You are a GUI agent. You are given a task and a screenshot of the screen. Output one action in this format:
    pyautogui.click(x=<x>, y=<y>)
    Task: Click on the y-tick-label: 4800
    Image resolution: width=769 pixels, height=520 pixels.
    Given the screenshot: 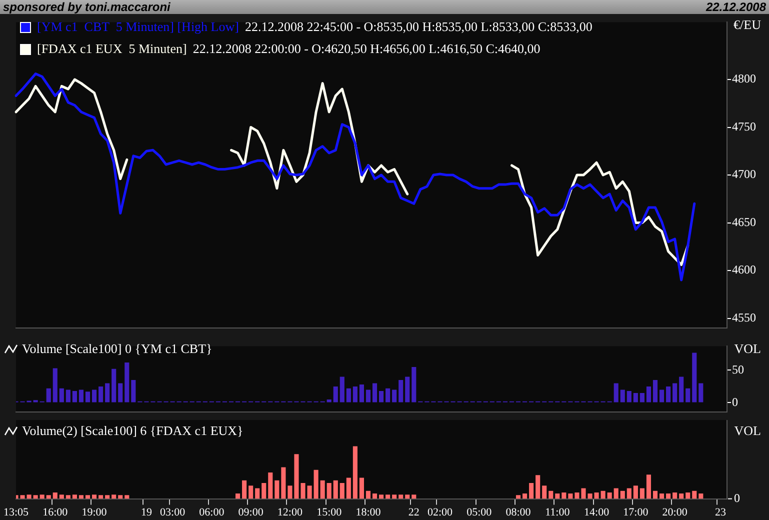 What is the action you would take?
    pyautogui.click(x=744, y=79)
    